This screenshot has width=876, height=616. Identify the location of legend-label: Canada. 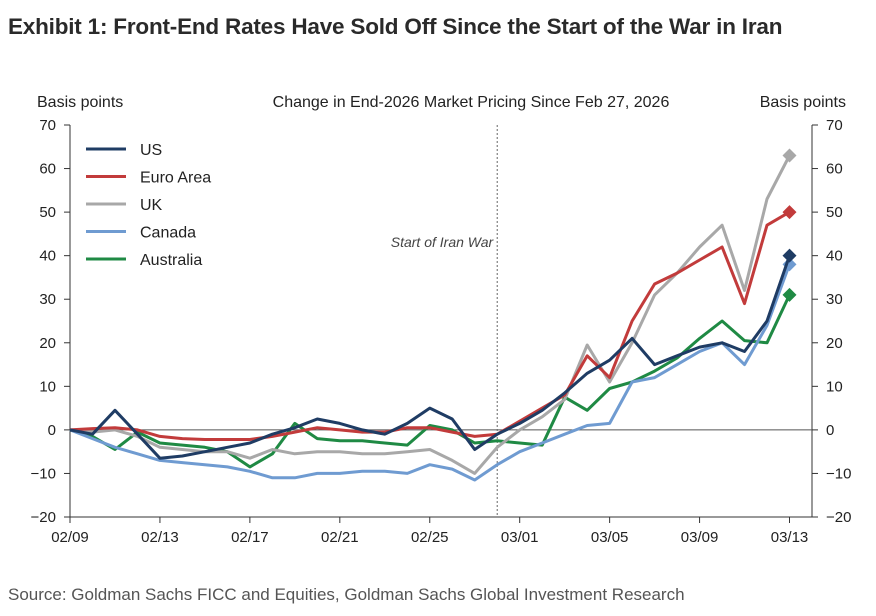
(168, 233).